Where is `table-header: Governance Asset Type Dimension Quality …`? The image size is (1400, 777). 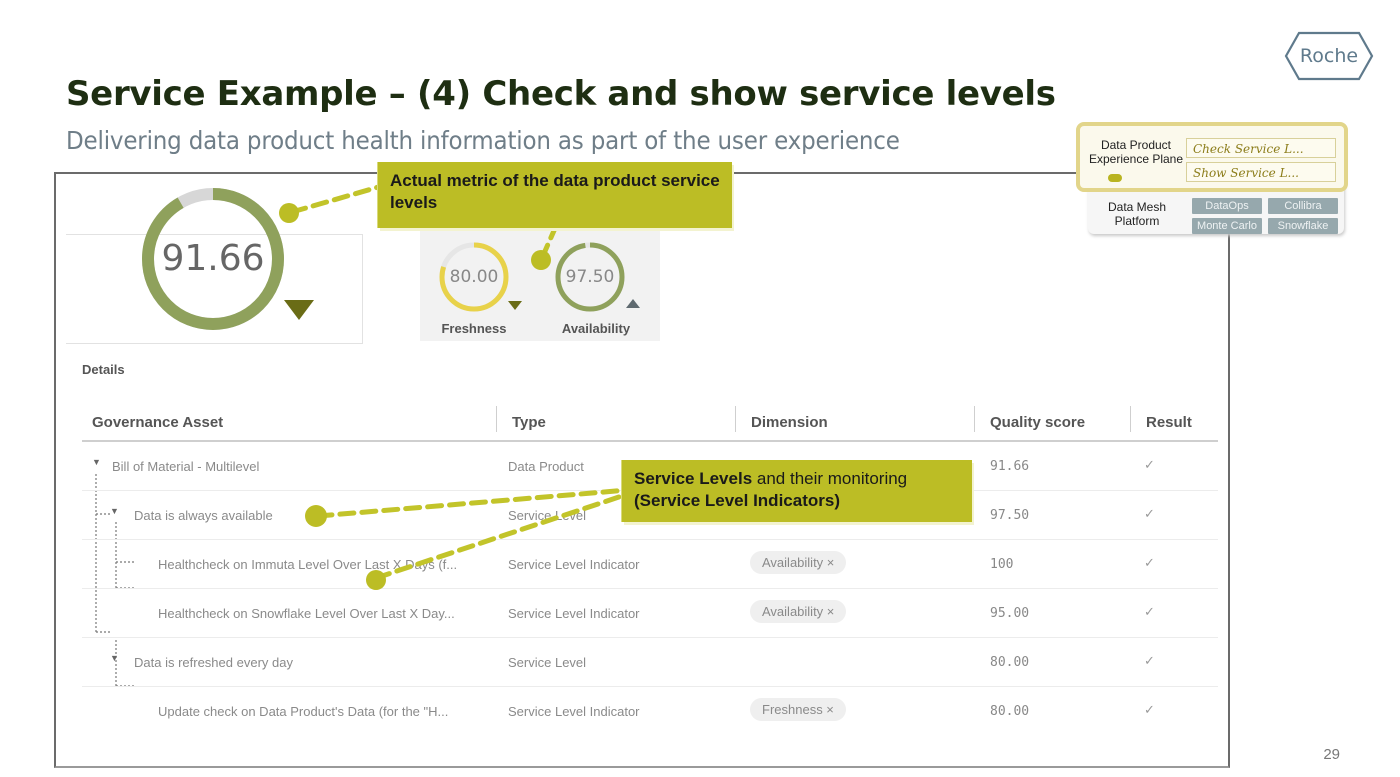 table-header: Governance Asset Type Dimension Quality … is located at coordinates (650, 421).